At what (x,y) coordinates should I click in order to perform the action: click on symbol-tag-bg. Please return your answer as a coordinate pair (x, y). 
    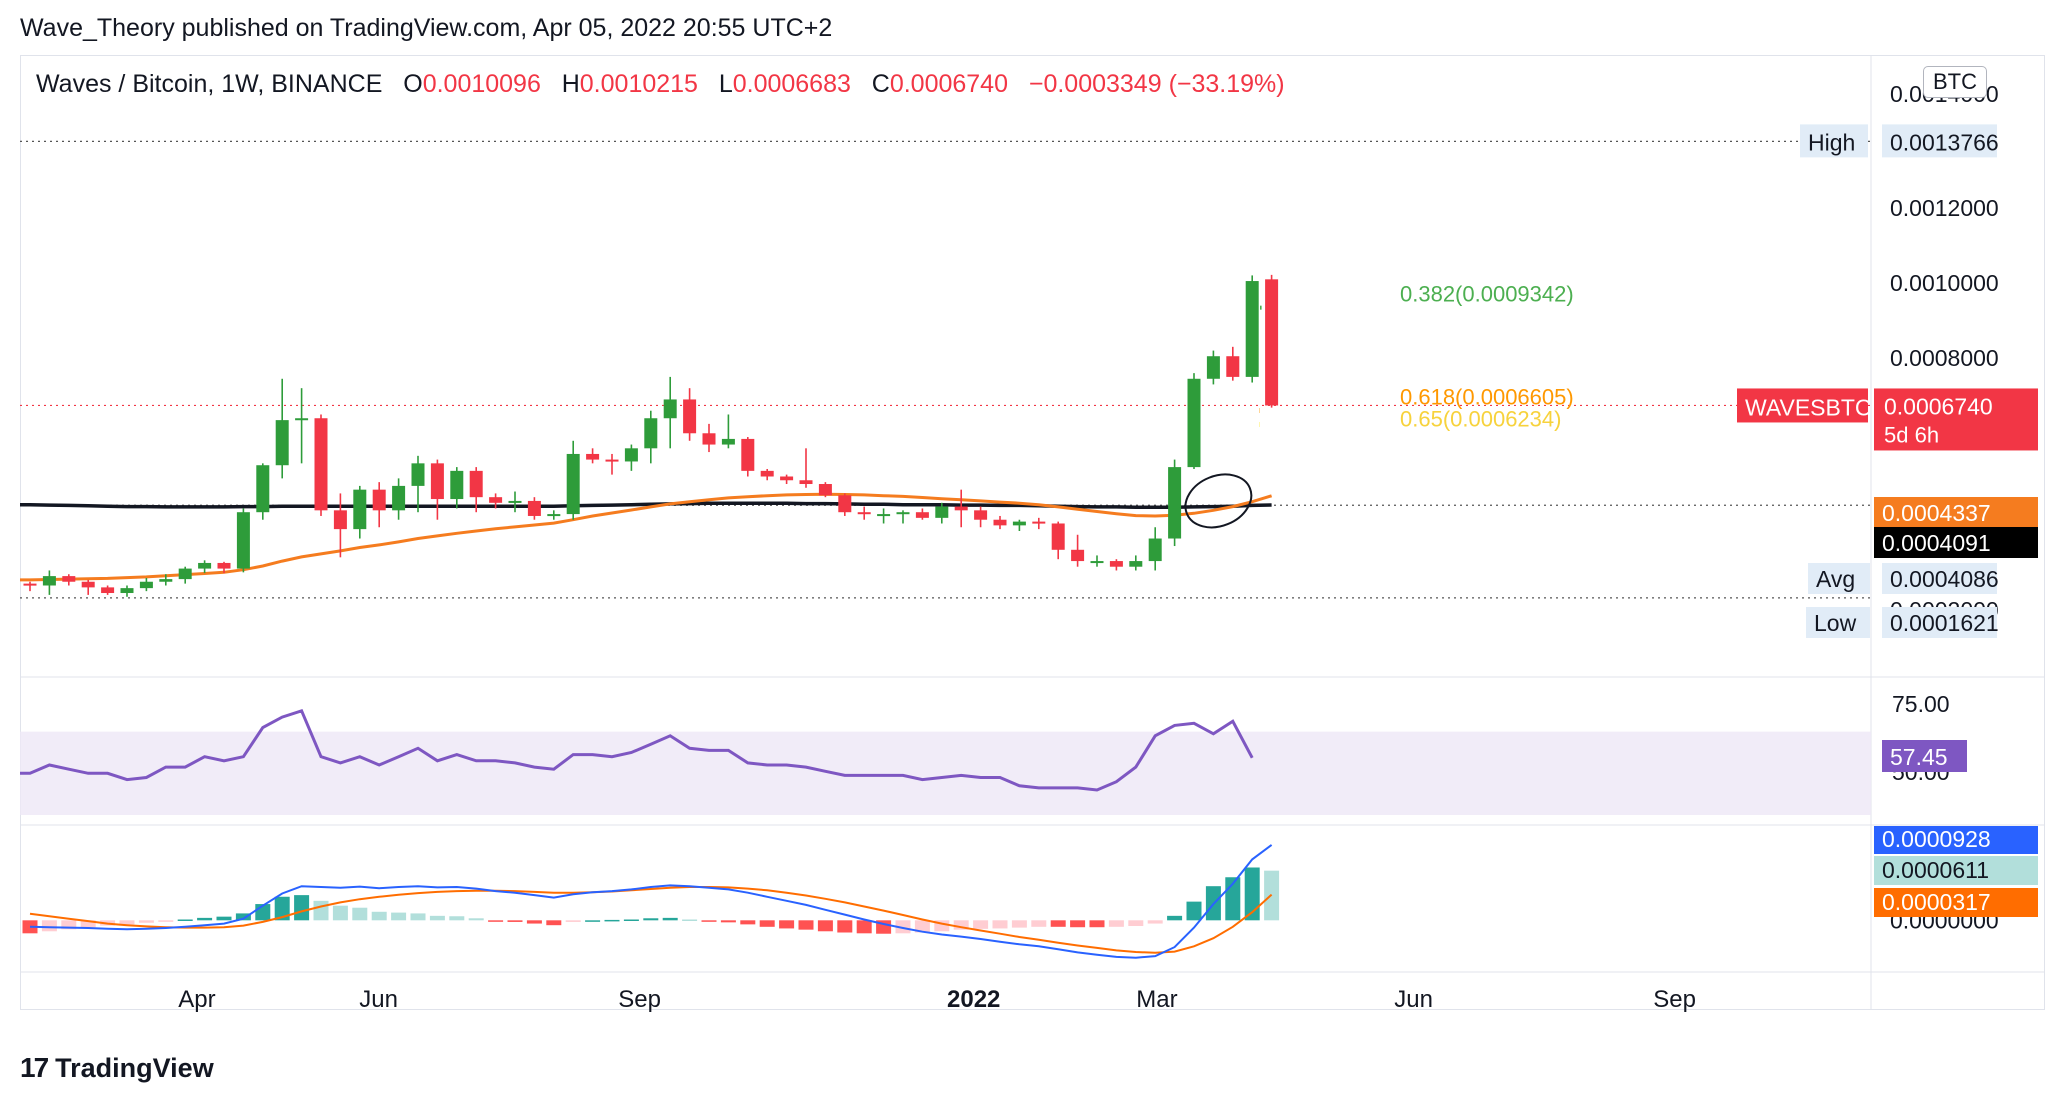
    Looking at the image, I should click on (1802, 405).